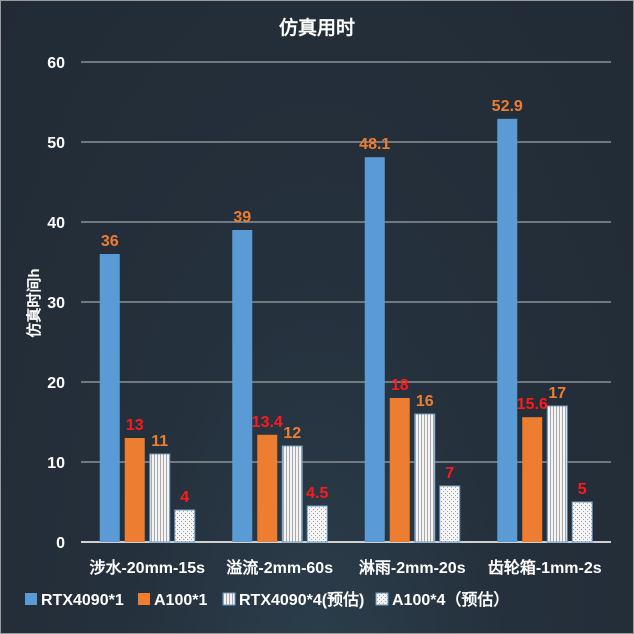 The height and width of the screenshot is (634, 634). I want to click on data-label: 16, so click(425, 401).